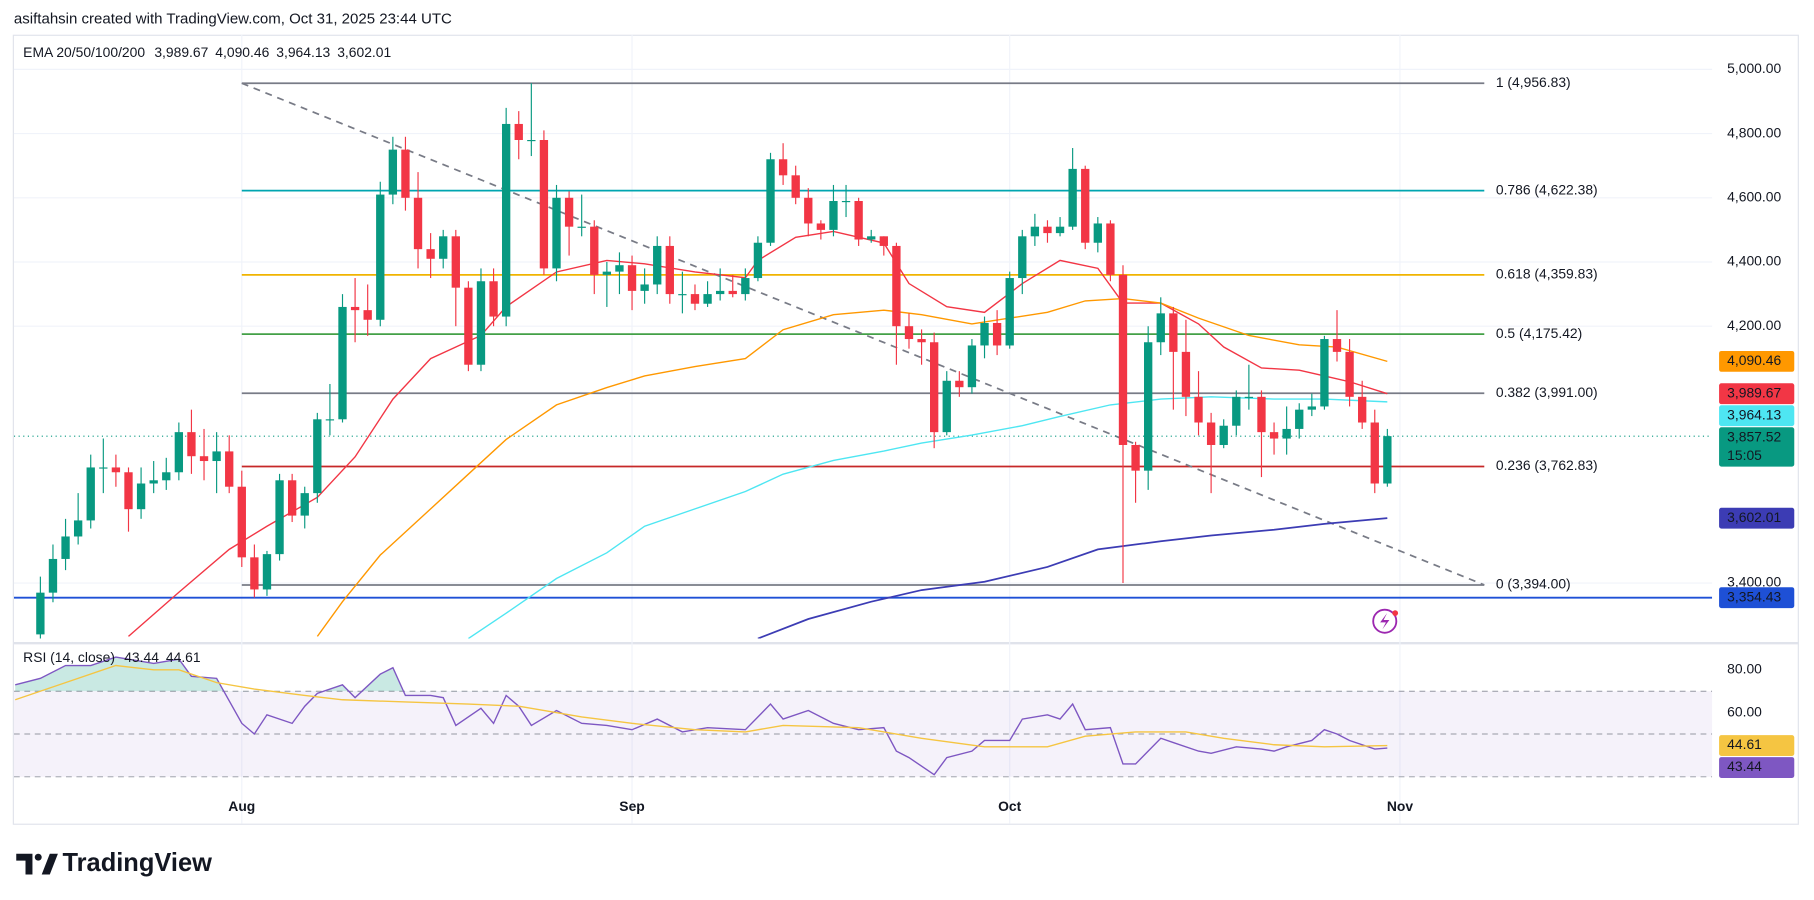  Describe the element at coordinates (84, 52) in the screenshot. I see `indicator-label: EMA 20/50/100/200` at that location.